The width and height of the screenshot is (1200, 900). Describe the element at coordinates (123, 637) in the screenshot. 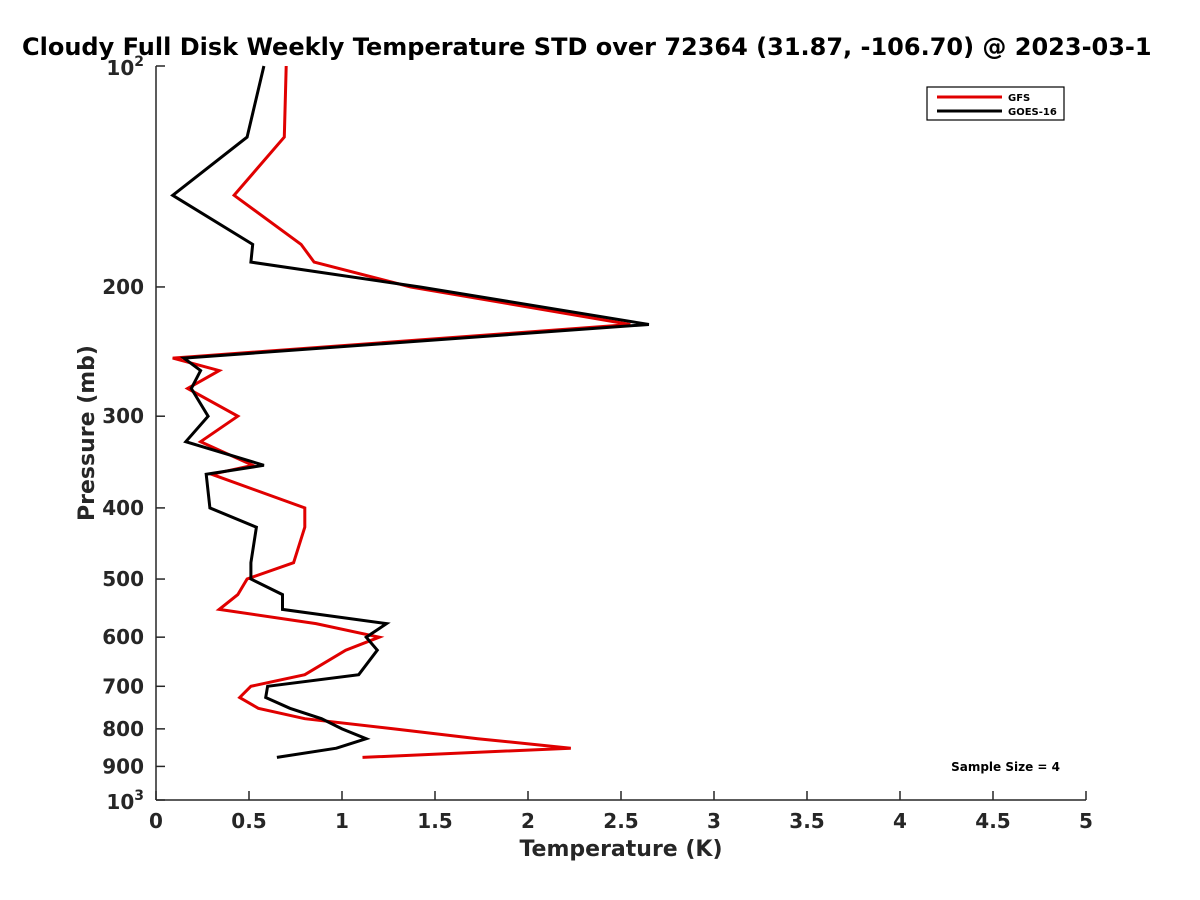

I see `y-tick-label: 600` at that location.